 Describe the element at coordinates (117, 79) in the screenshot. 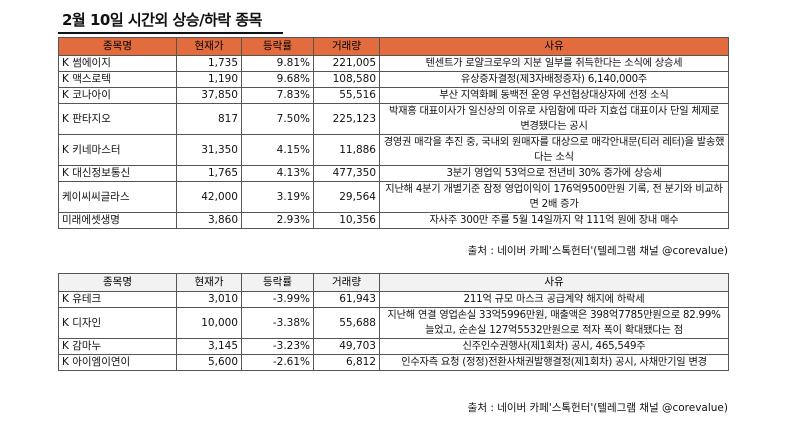

I see `stock-name-cell: K 맥스로텍` at that location.